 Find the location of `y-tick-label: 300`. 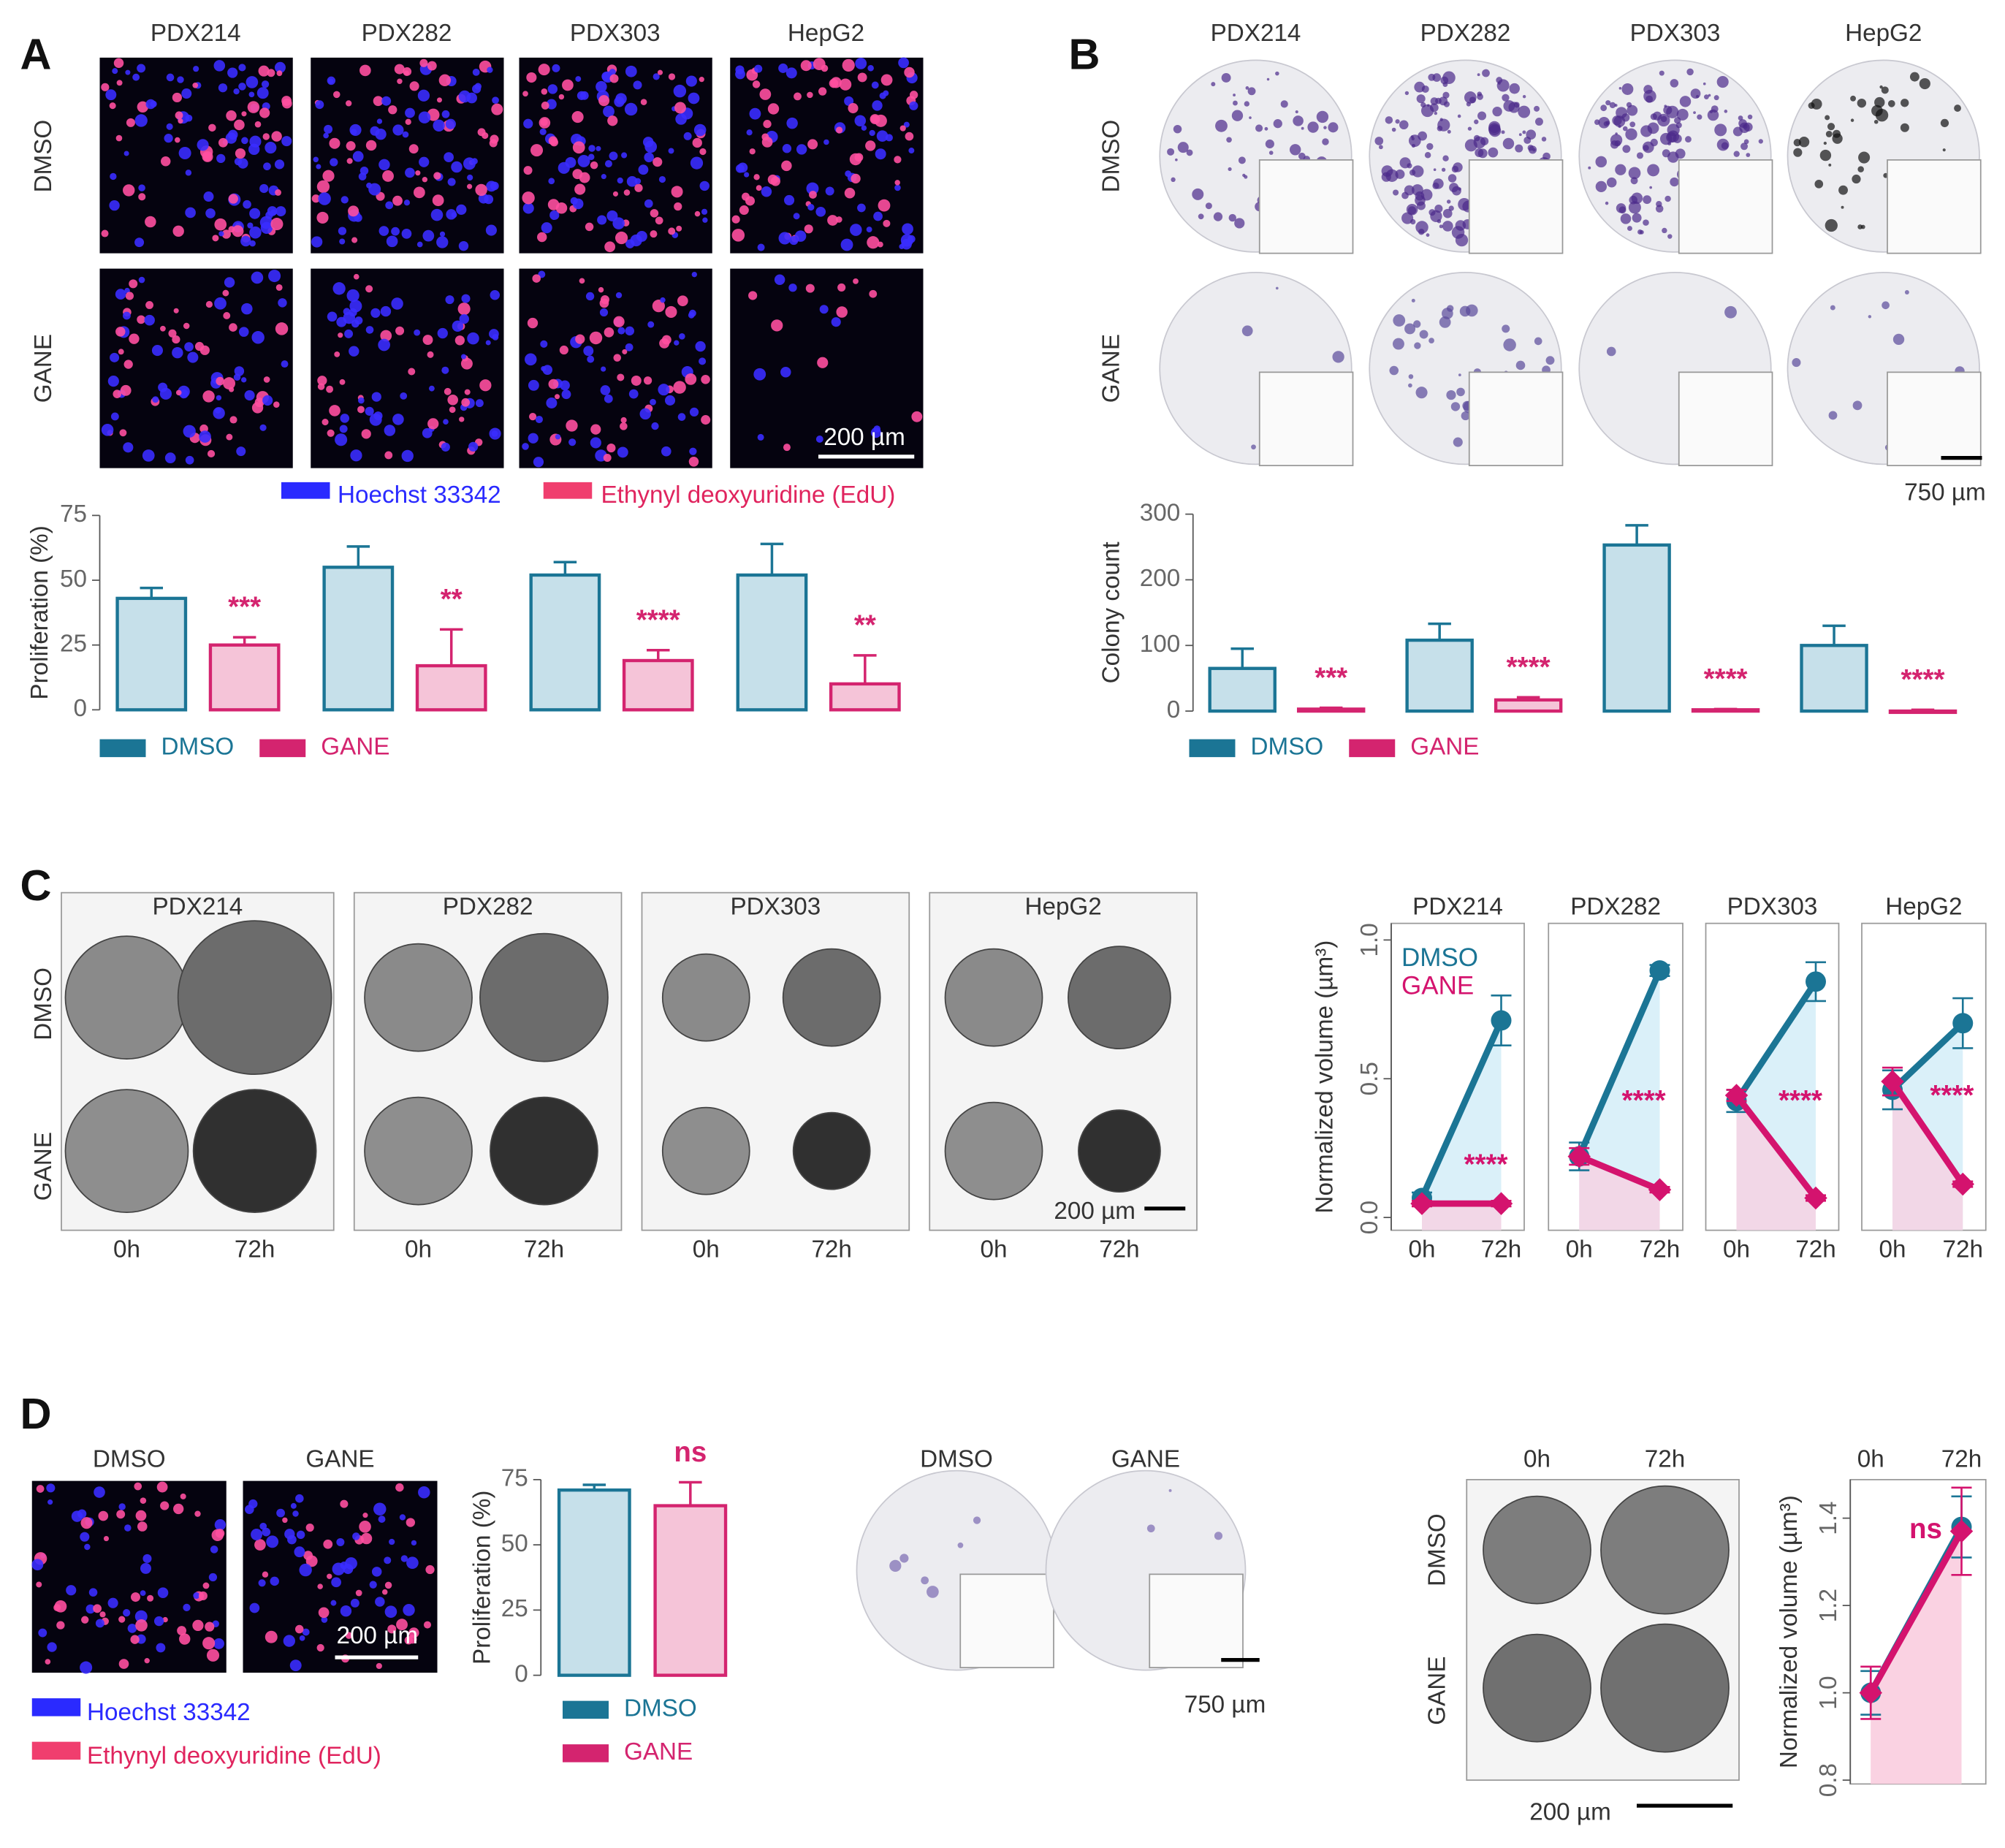

y-tick-label: 300 is located at coordinates (1160, 512).